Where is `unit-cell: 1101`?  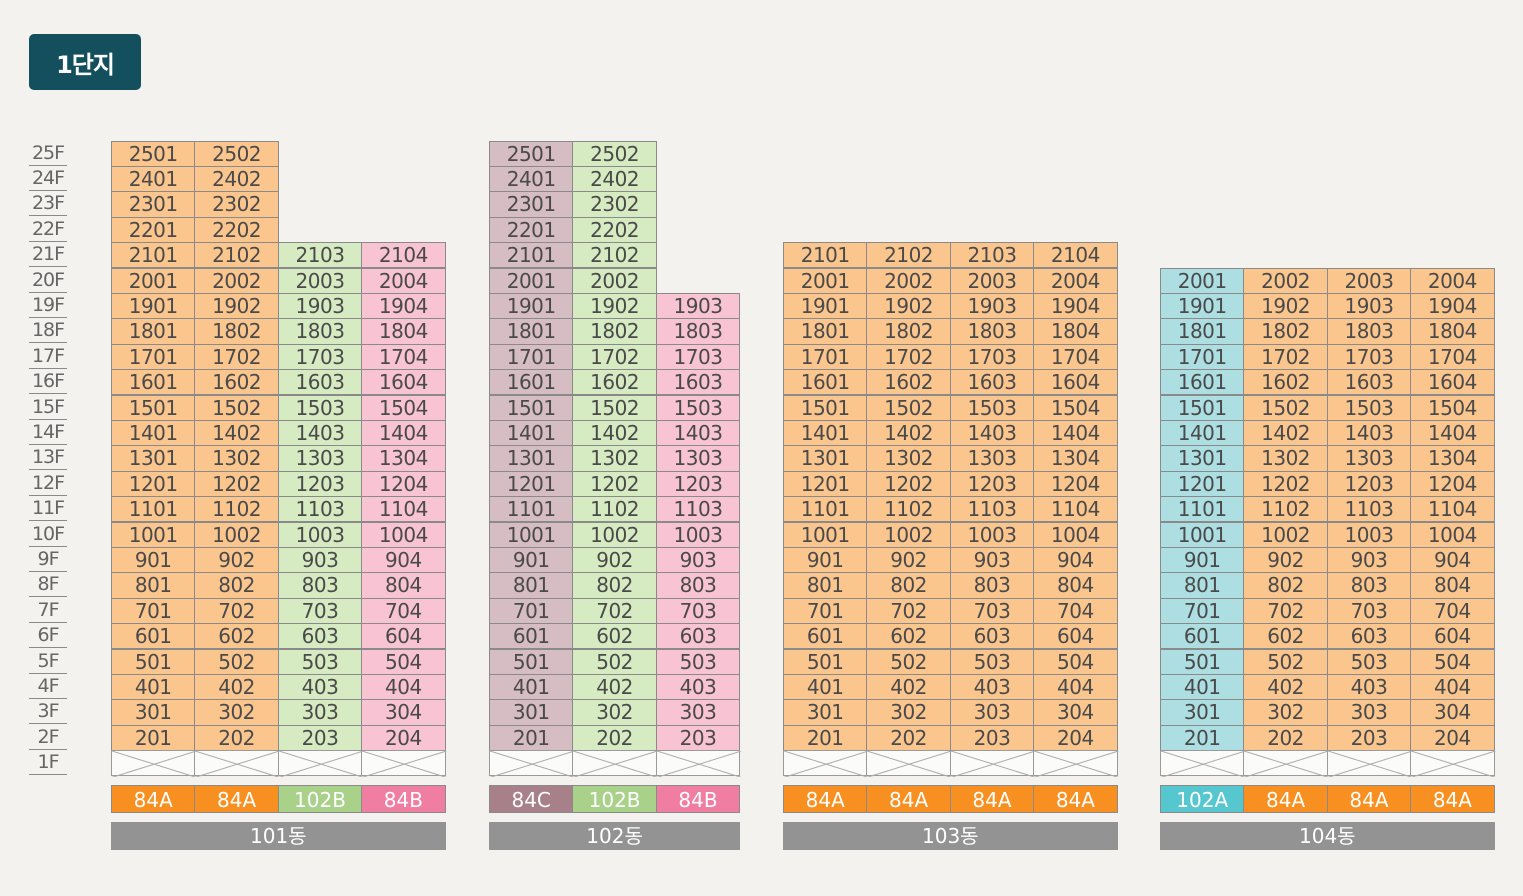
unit-cell: 1101 is located at coordinates (825, 509).